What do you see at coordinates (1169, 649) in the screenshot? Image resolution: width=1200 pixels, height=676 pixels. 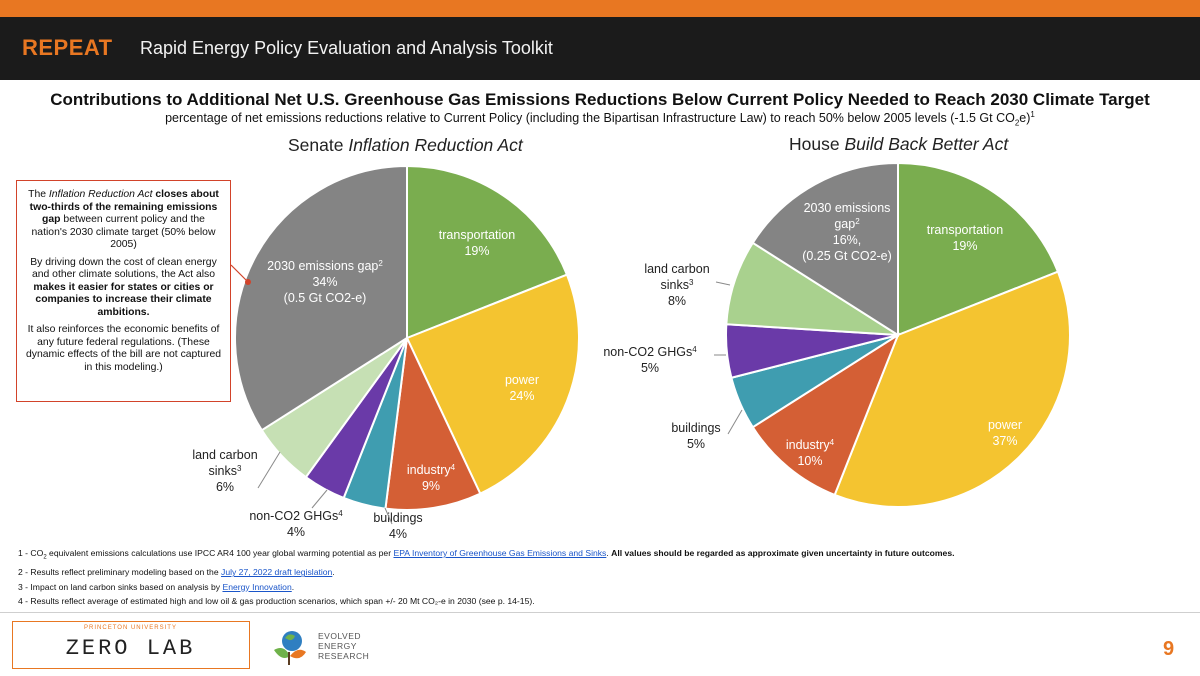 I see `page-number: 9` at bounding box center [1169, 649].